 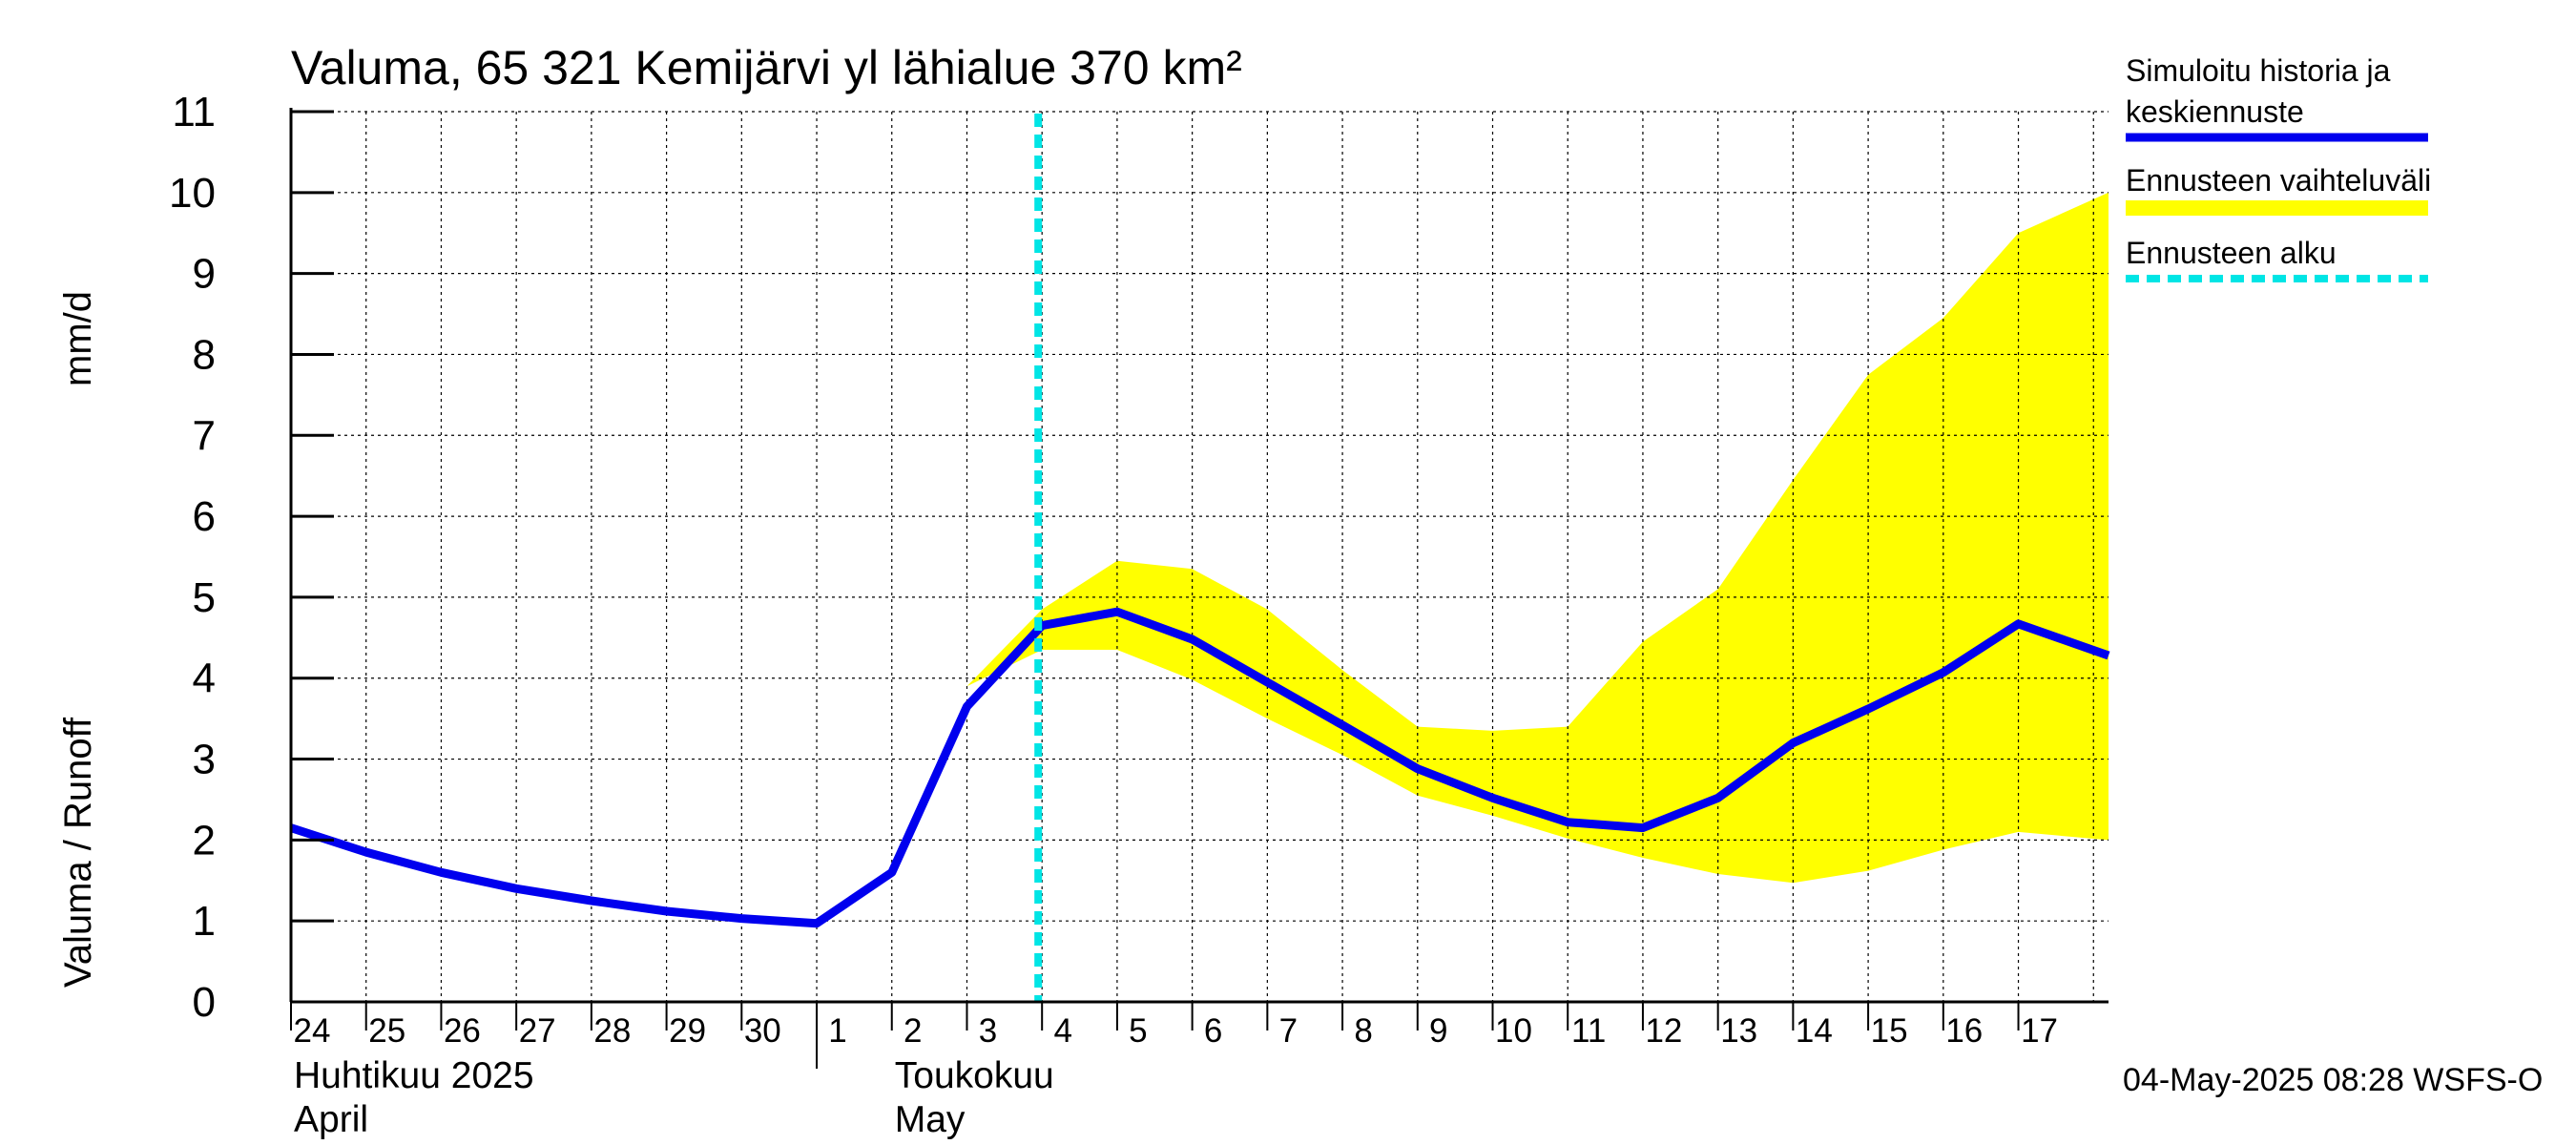 What do you see at coordinates (837, 1031) in the screenshot?
I see `x-tick-label: 1` at bounding box center [837, 1031].